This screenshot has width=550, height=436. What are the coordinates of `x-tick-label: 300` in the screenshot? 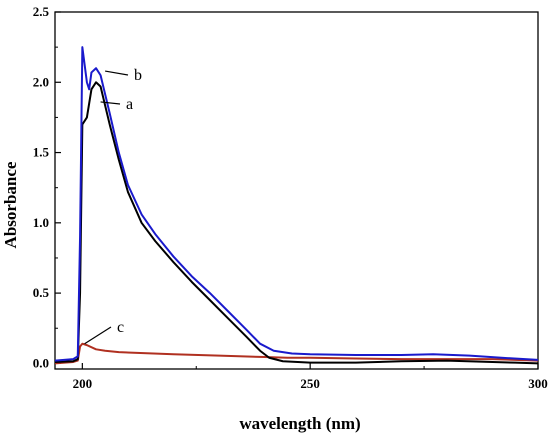 It's located at (538, 383).